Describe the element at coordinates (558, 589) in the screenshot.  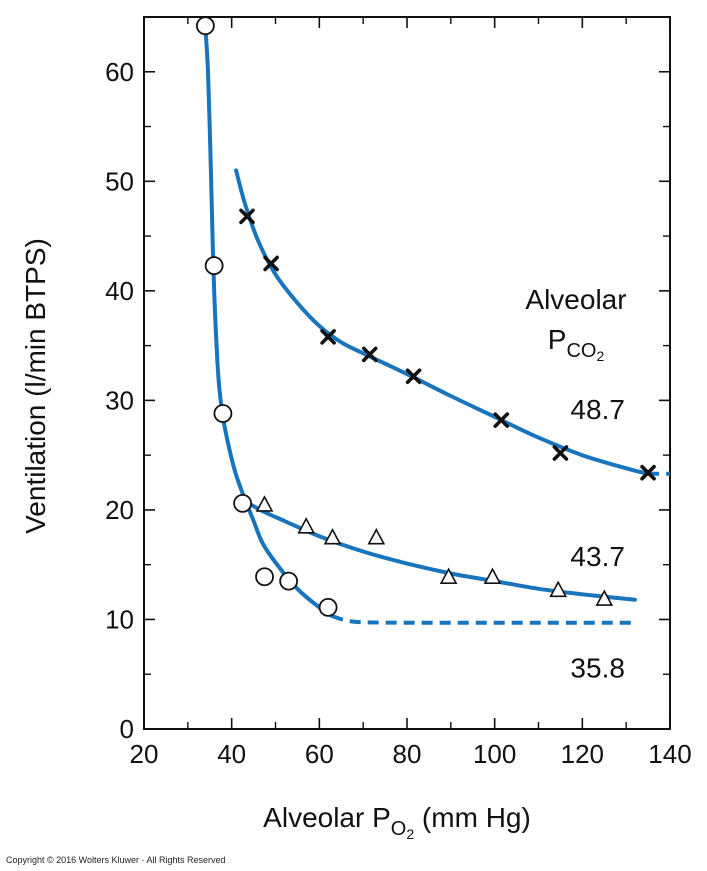
I see `marker-43.7-6` at that location.